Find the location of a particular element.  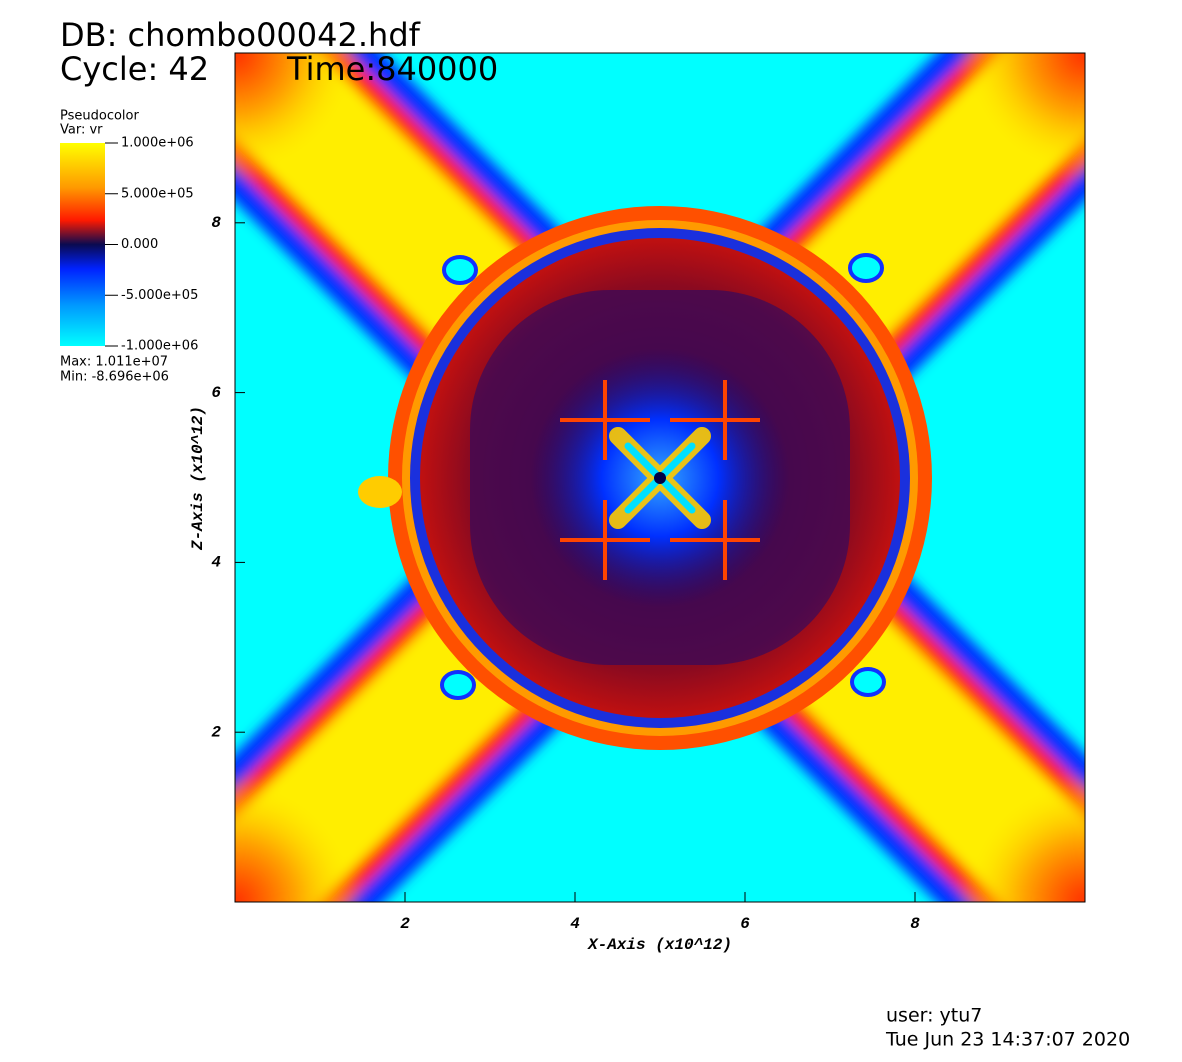

x-tick-label: 4 is located at coordinates (575, 924).